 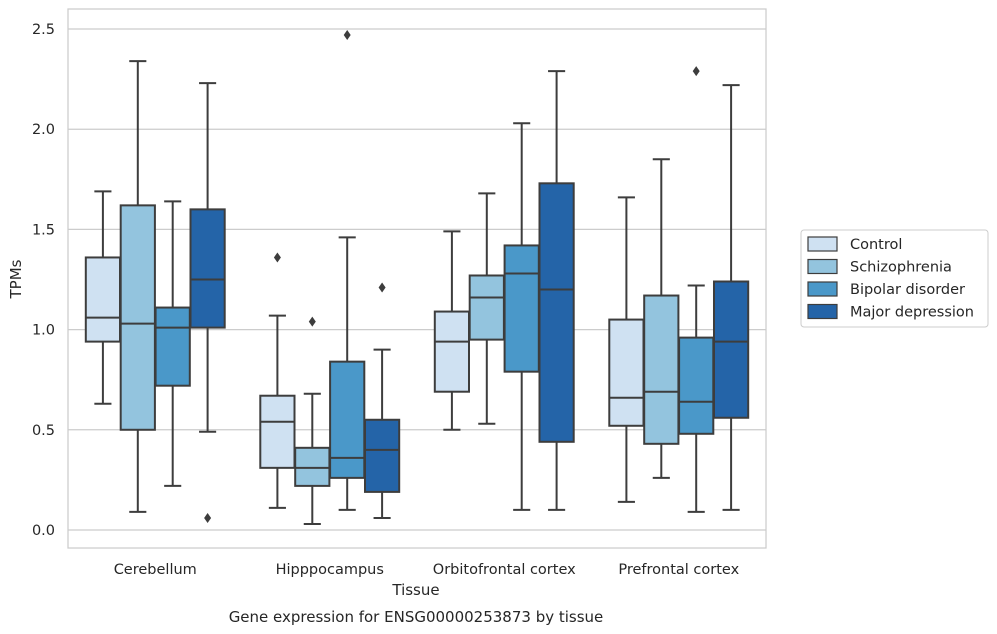 I want to click on y-tick-label: 1.0, so click(x=43, y=331).